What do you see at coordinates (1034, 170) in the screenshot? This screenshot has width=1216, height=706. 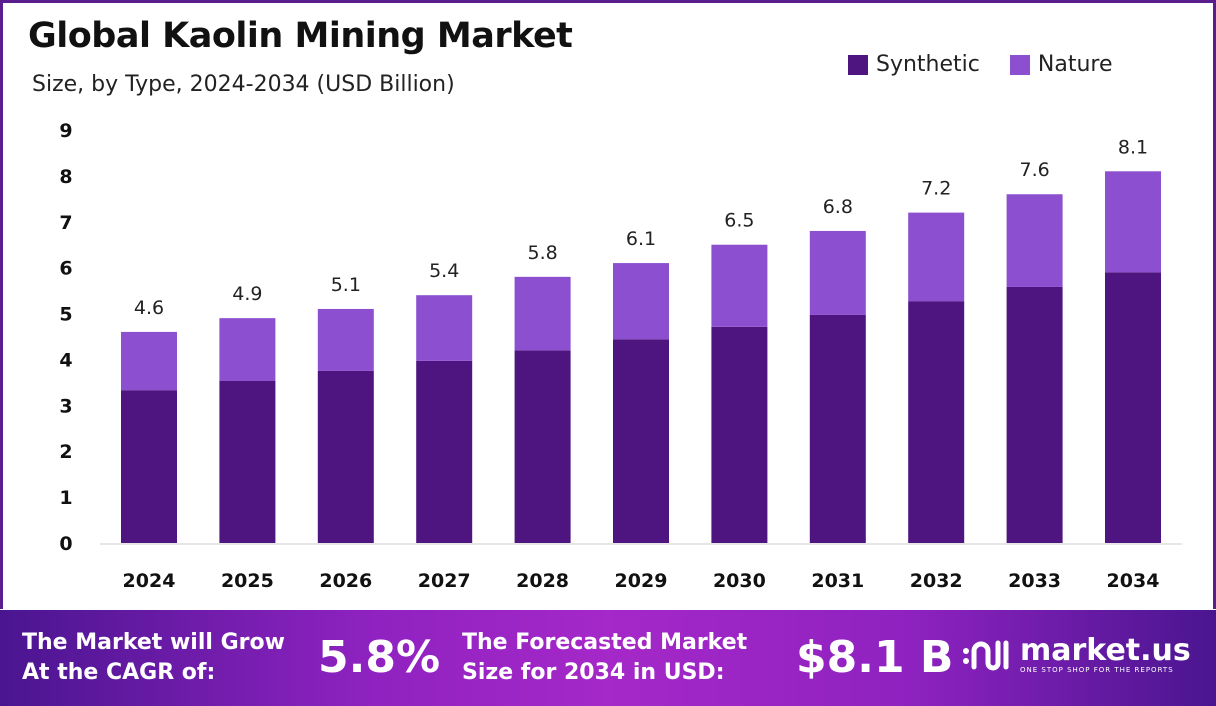 I see `data-label: 7.6` at bounding box center [1034, 170].